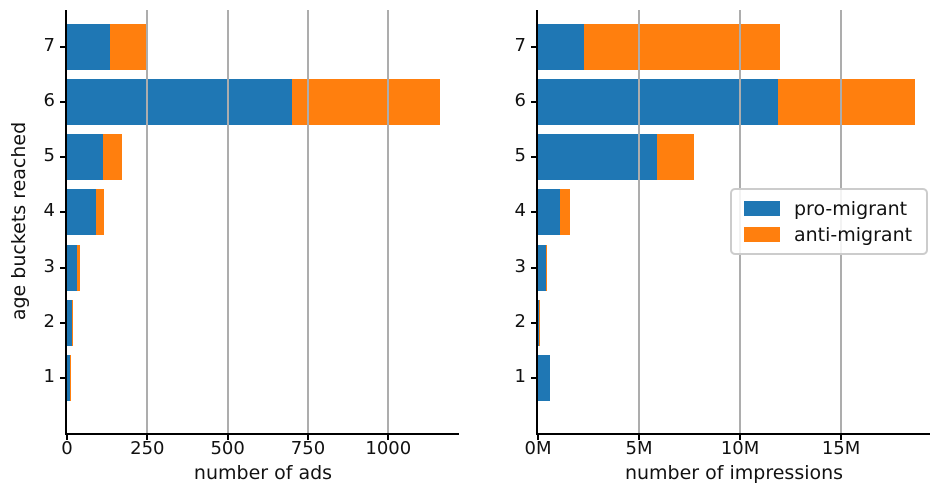 The width and height of the screenshot is (937, 498). I want to click on x-tick-label-250: 250, so click(147, 448).